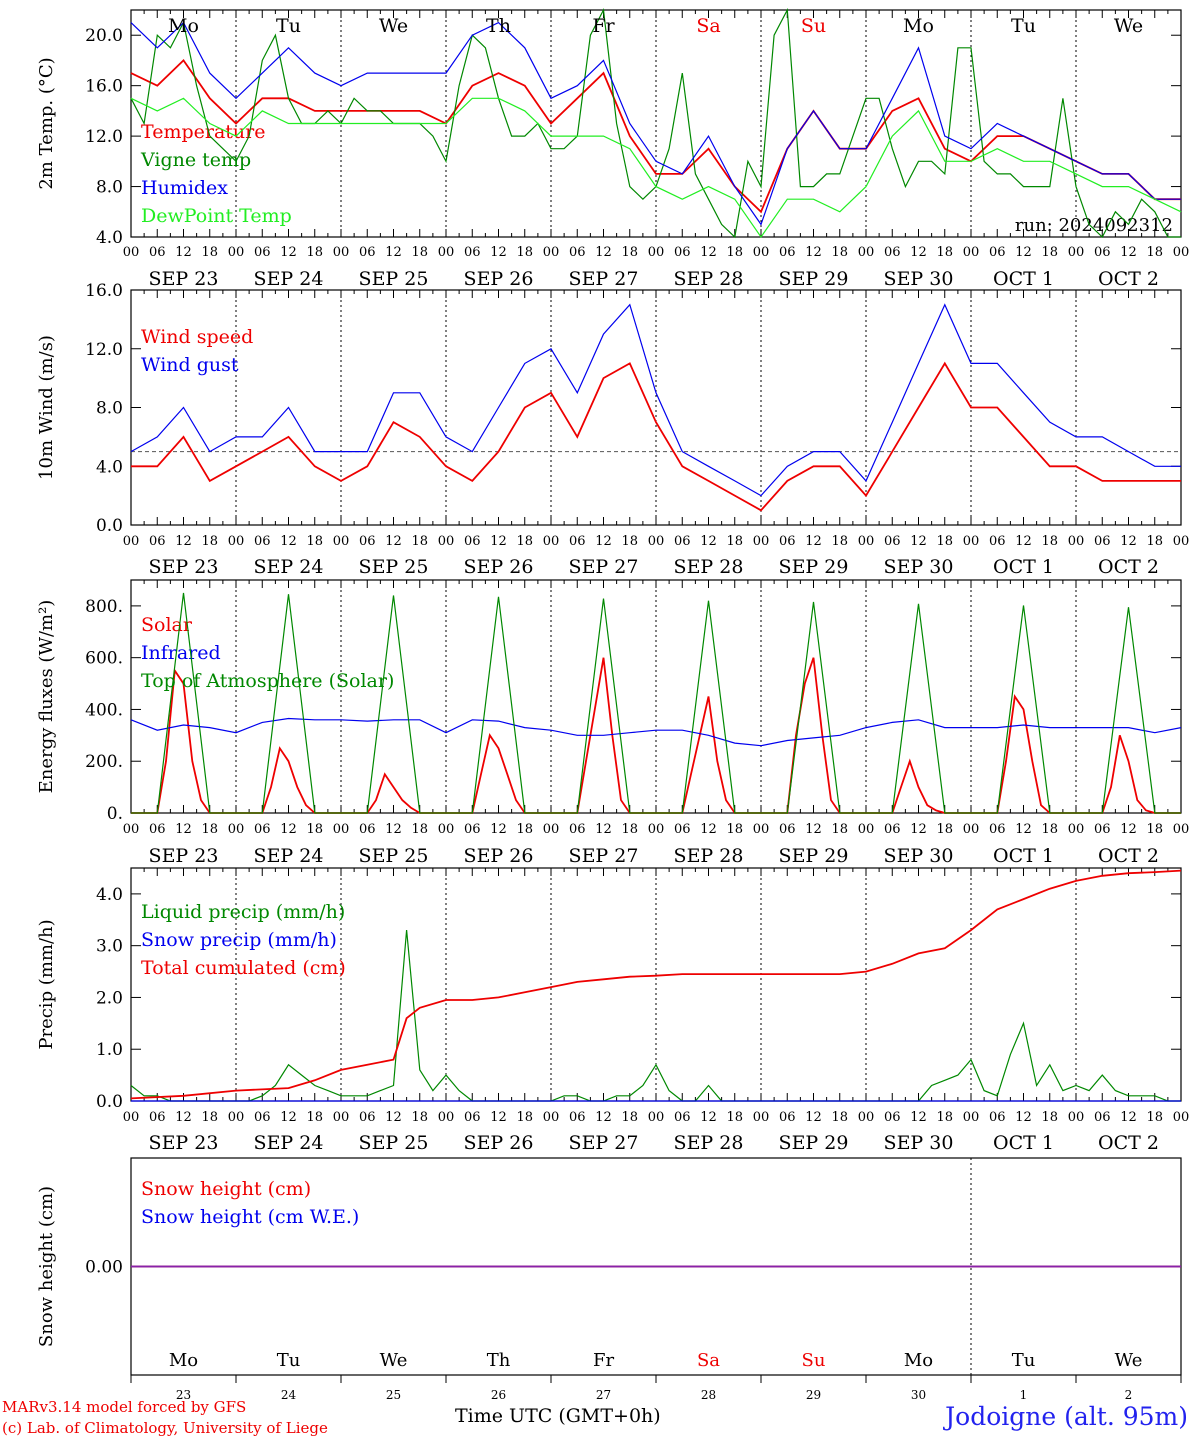  What do you see at coordinates (181, 653) in the screenshot?
I see `legend-entry: Infrared` at bounding box center [181, 653].